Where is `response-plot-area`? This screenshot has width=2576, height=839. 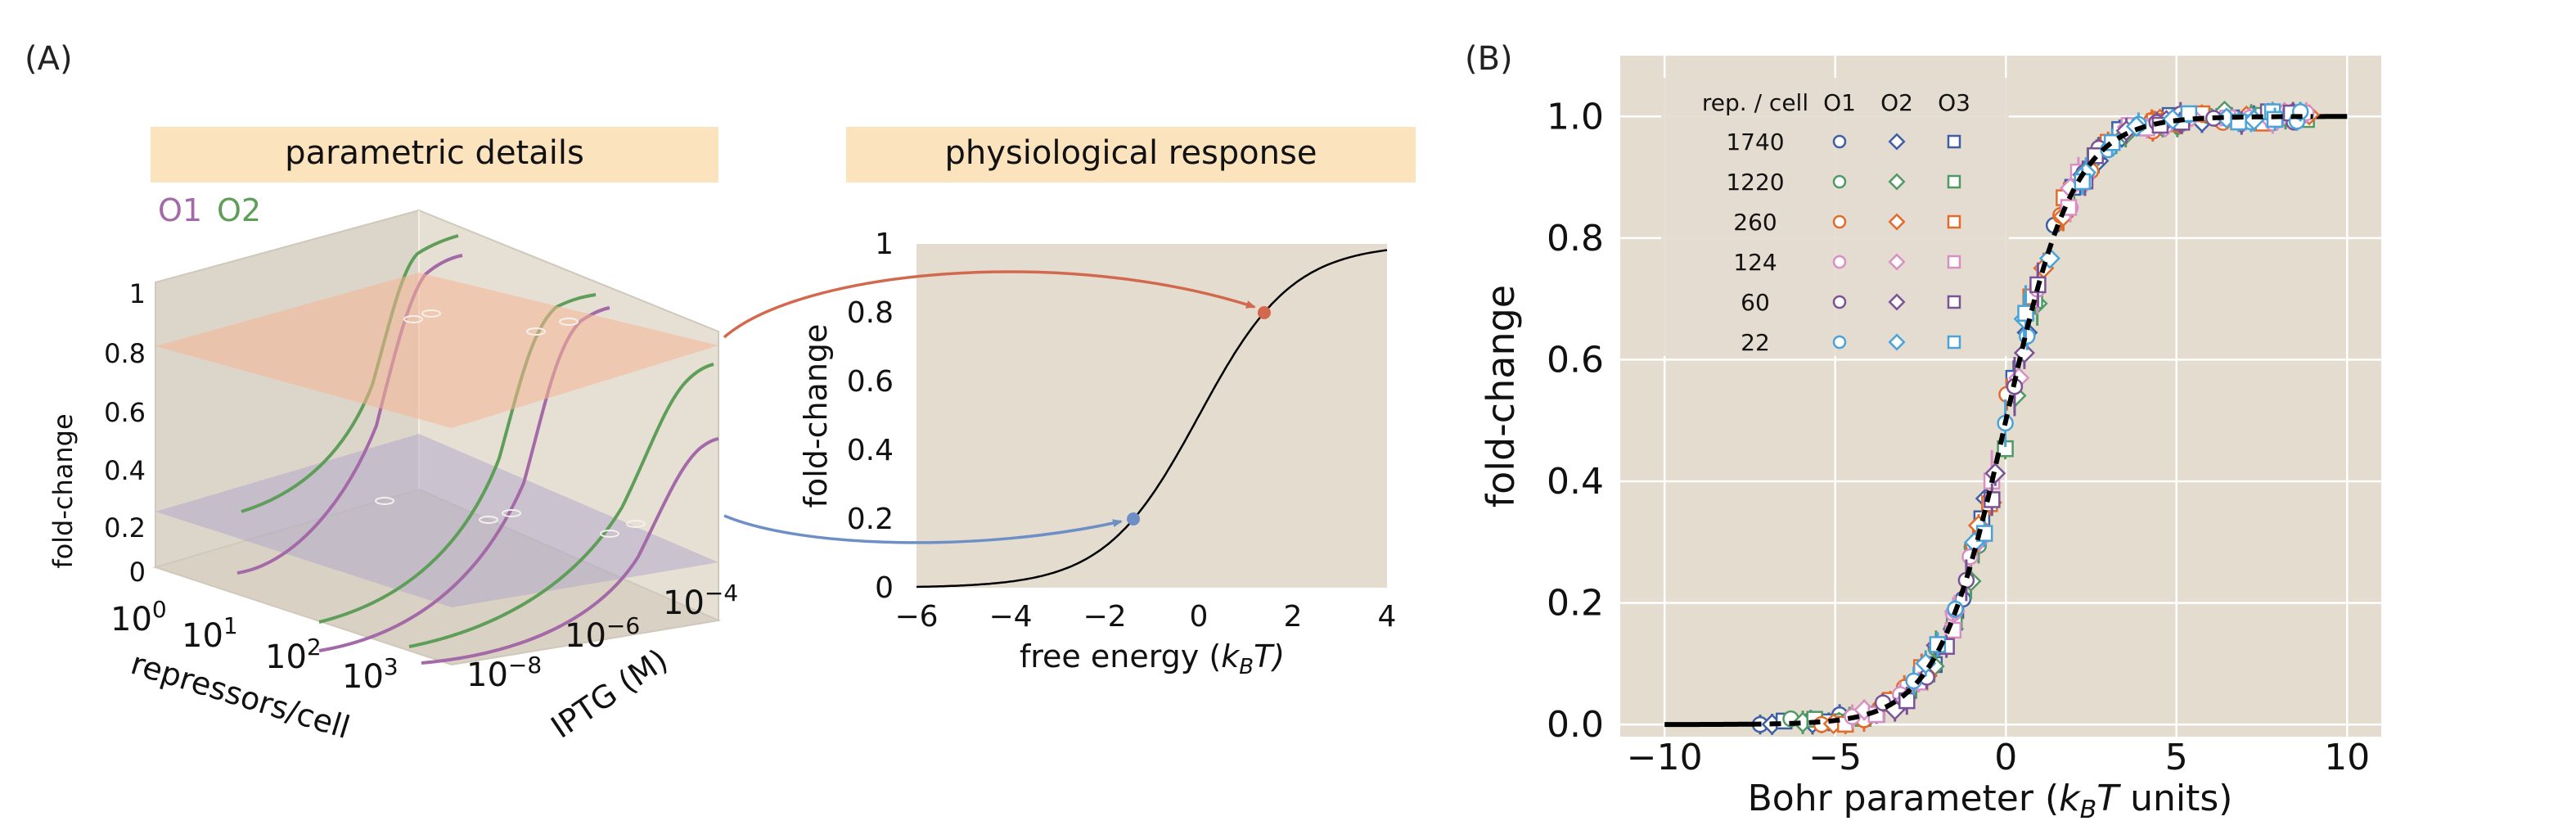 response-plot-area is located at coordinates (1151, 416).